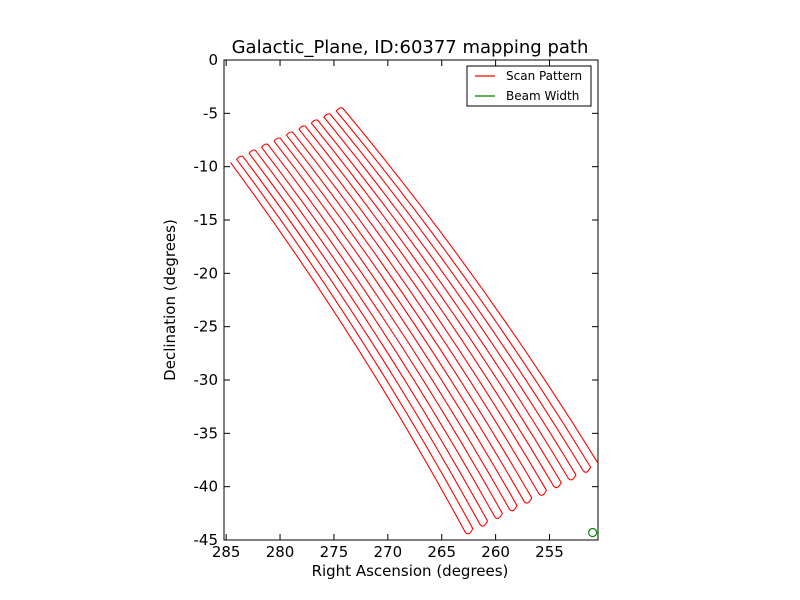 Image resolution: width=800 pixels, height=600 pixels. Describe the element at coordinates (544, 76) in the screenshot. I see `legend-label-scan-pattern: Scan Pattern` at that location.